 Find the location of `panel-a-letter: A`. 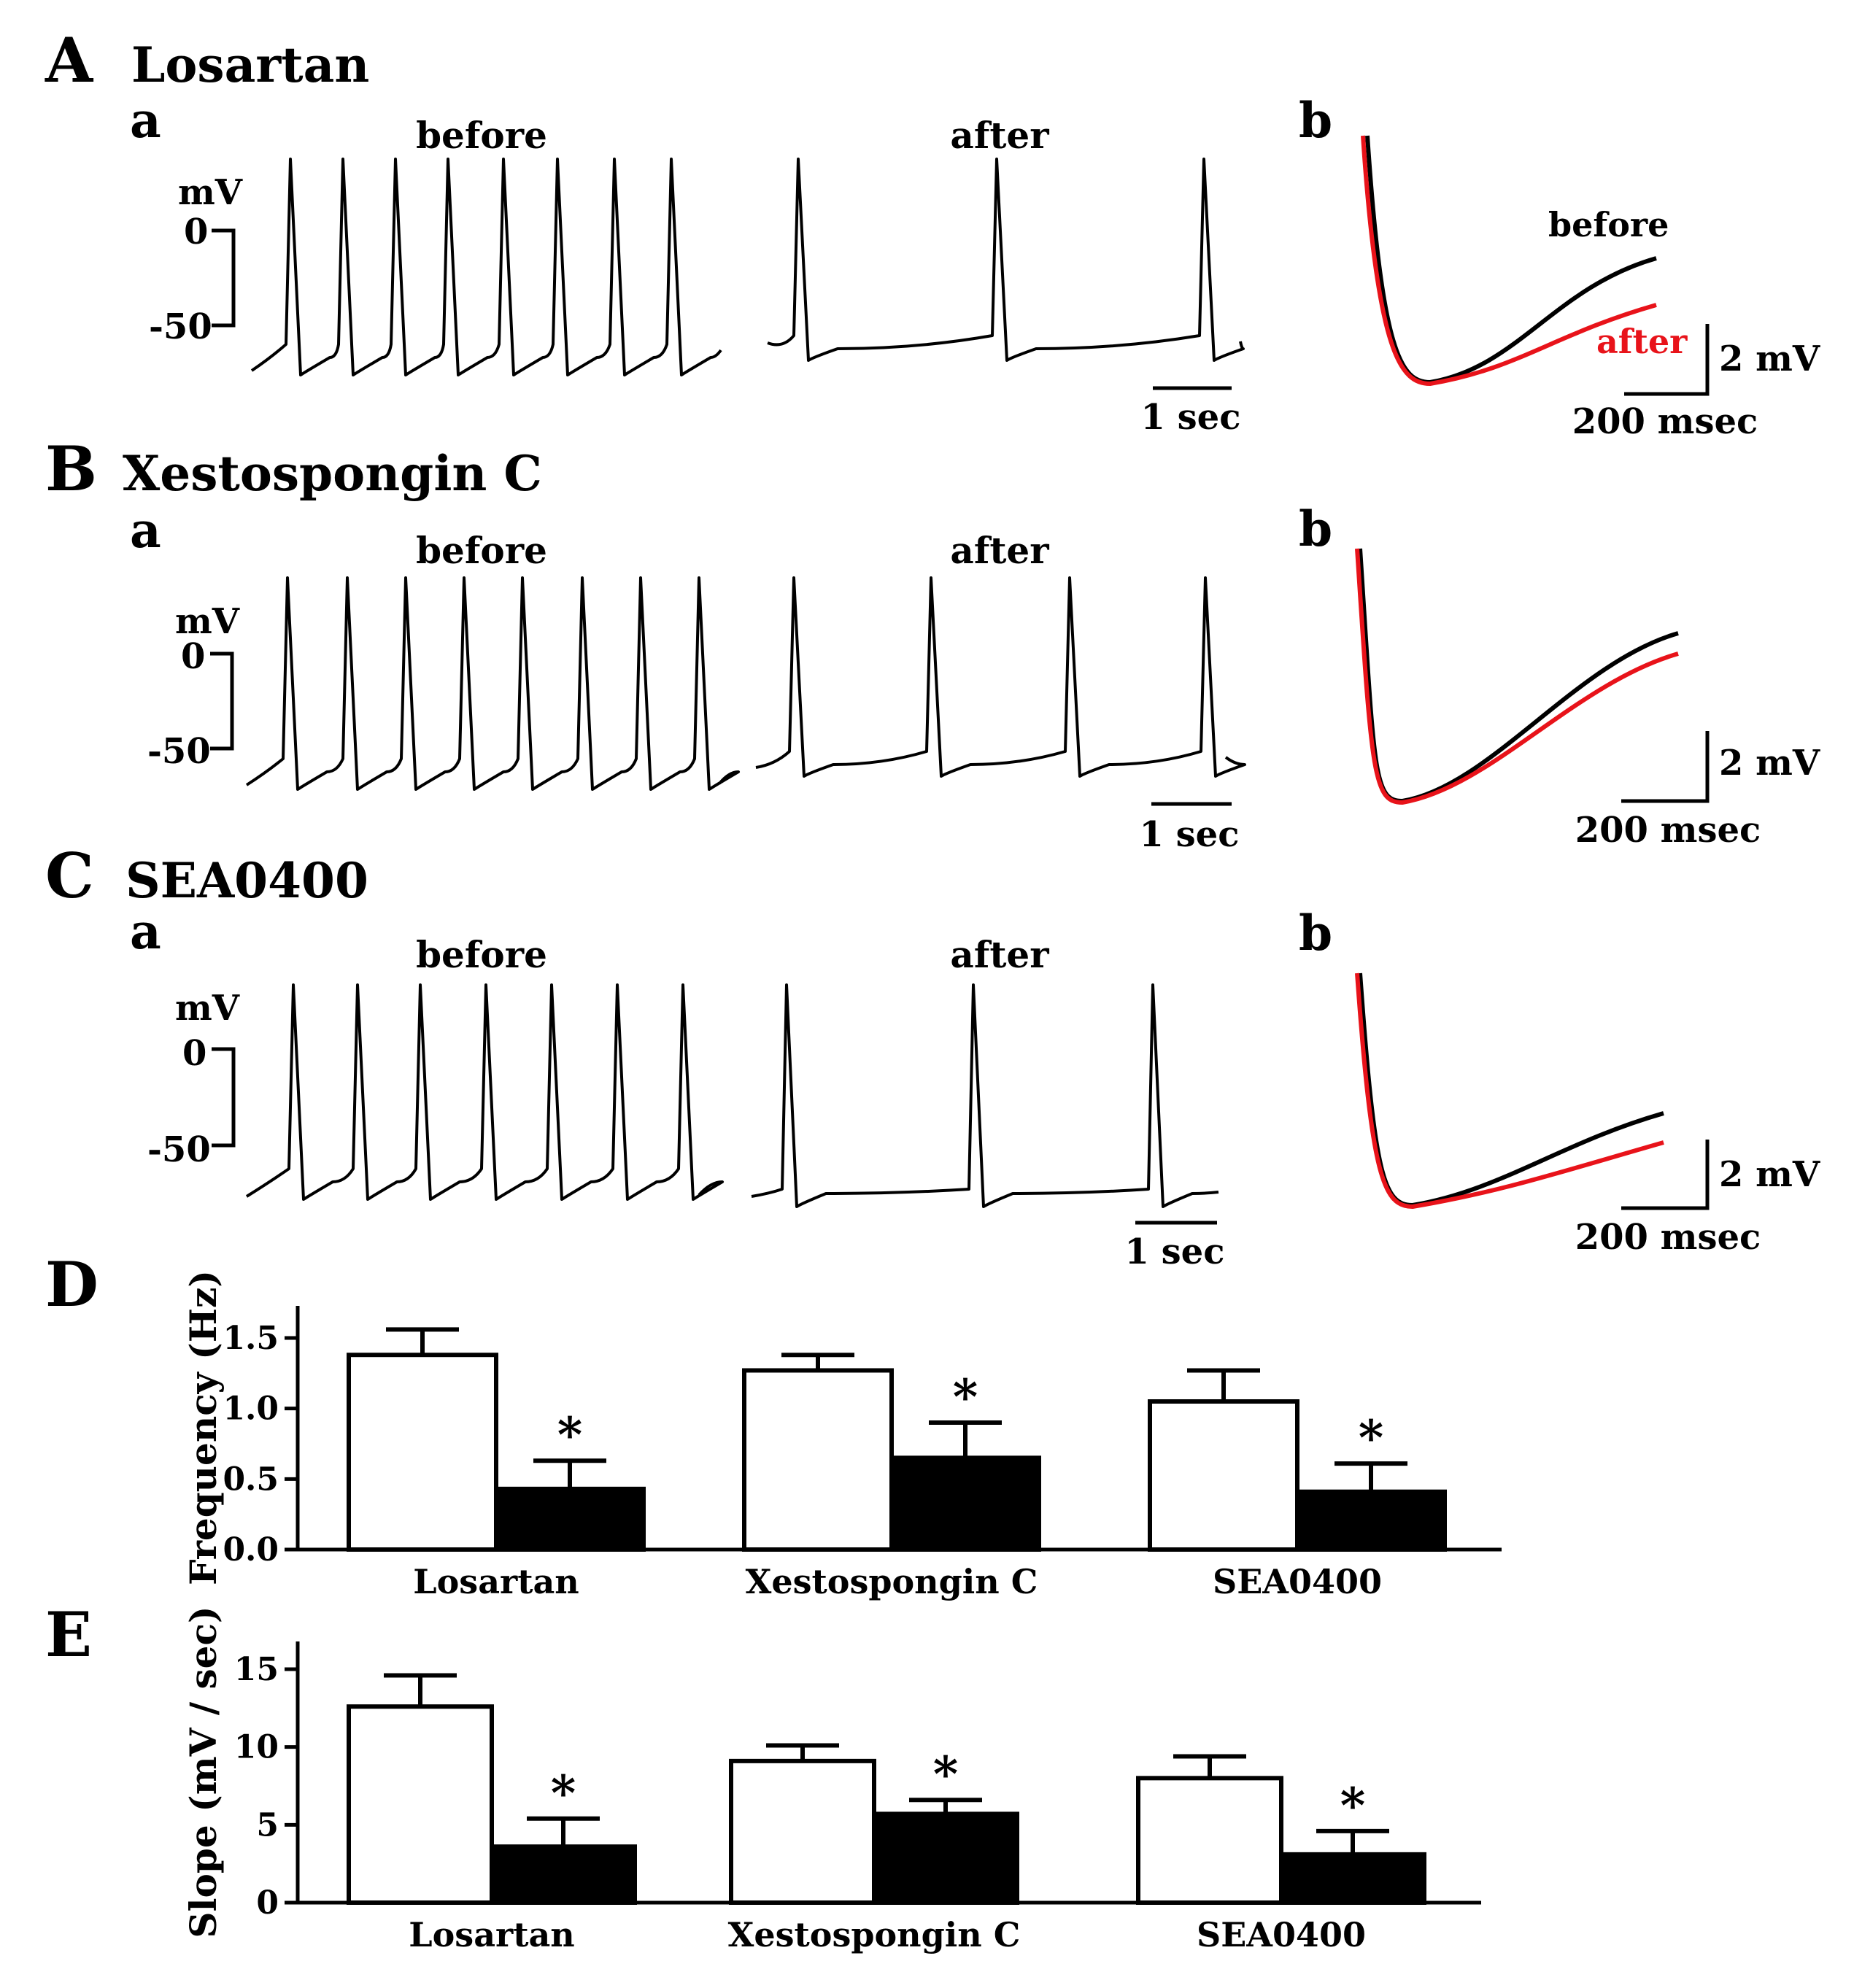

panel-a-letter: A is located at coordinates (69, 60).